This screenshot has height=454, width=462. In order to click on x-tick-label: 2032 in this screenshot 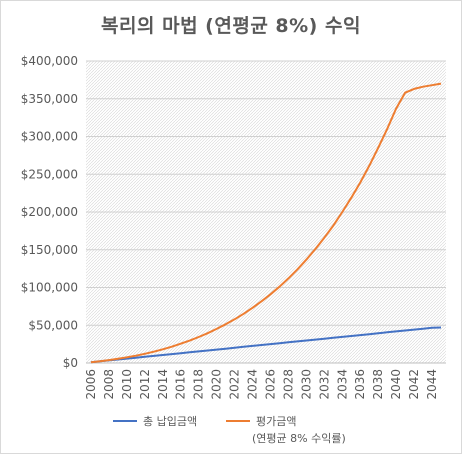, I will do `click(324, 384)`.